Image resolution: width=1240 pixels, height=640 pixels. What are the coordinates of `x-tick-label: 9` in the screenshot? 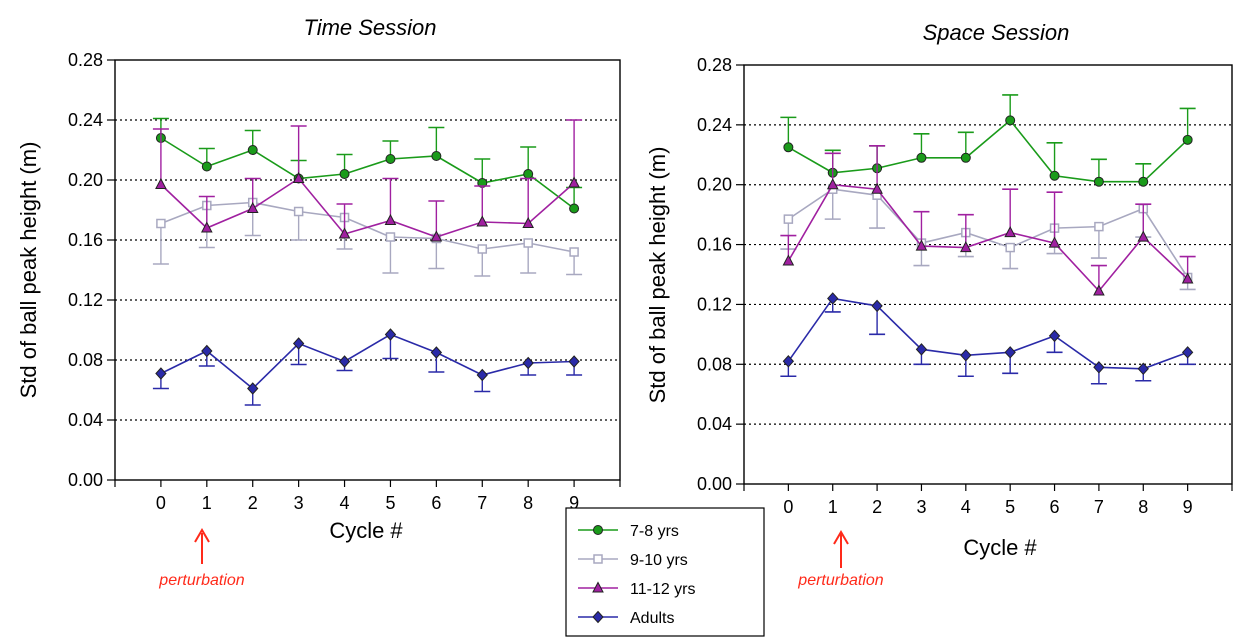 It's located at (574, 503).